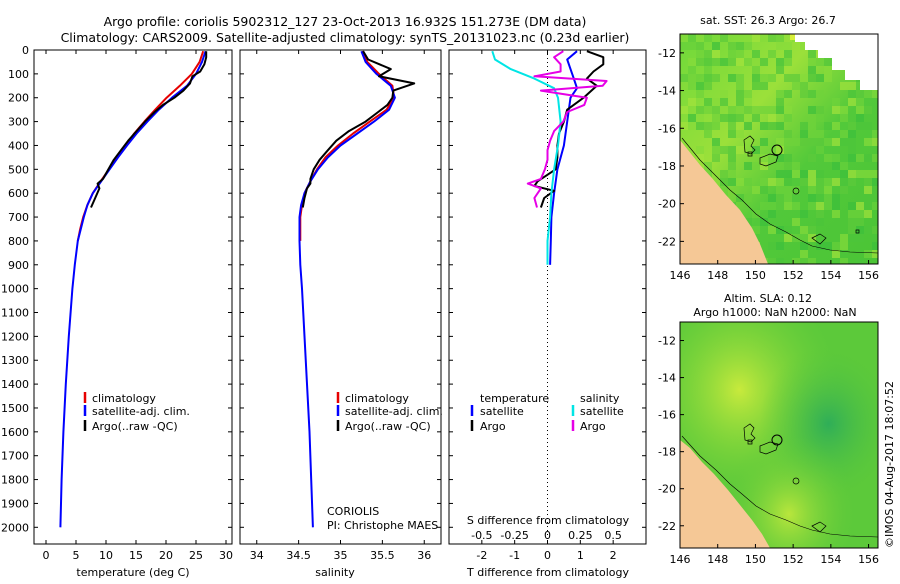 This screenshot has height=584, width=900. Describe the element at coordinates (755, 559) in the screenshot. I see `map-x-tick-label: 150` at that location.